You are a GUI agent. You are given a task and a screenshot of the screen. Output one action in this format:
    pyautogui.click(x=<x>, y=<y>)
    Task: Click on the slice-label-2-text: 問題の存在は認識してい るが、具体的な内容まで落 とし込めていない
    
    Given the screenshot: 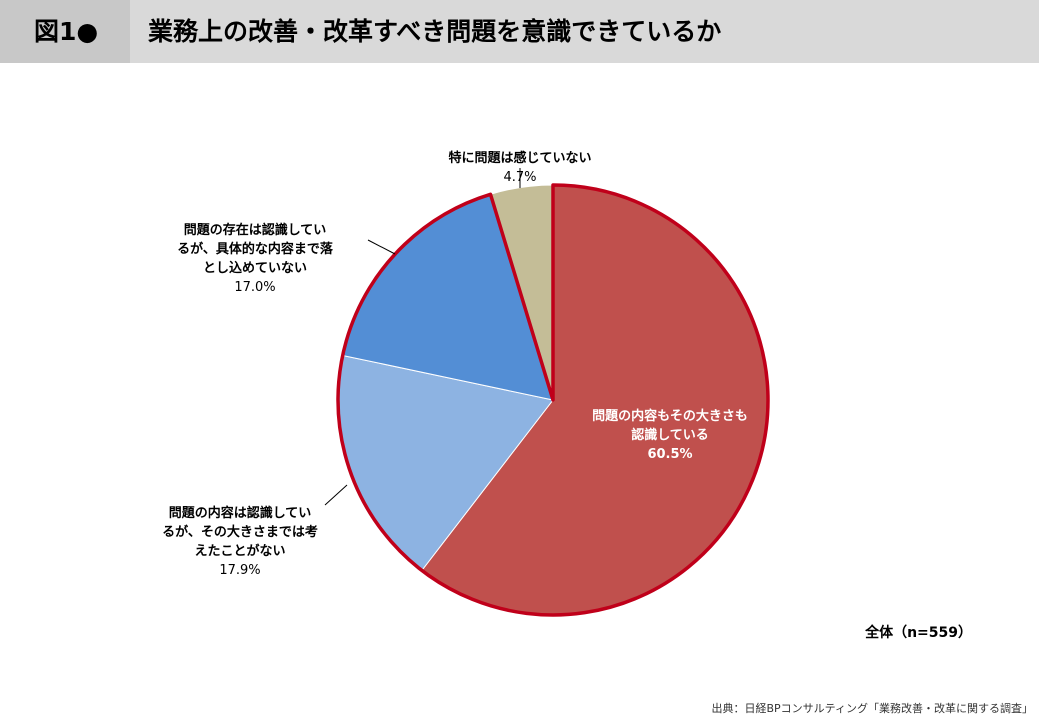 What is the action you would take?
    pyautogui.click(x=255, y=249)
    